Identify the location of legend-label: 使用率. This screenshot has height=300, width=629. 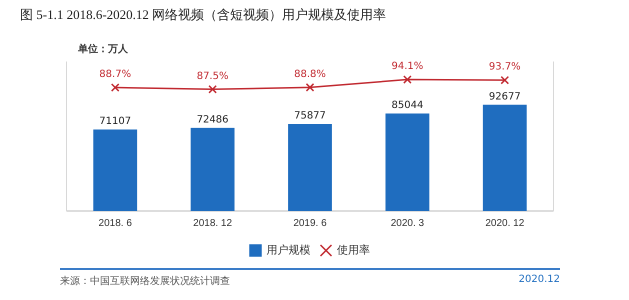
(353, 250).